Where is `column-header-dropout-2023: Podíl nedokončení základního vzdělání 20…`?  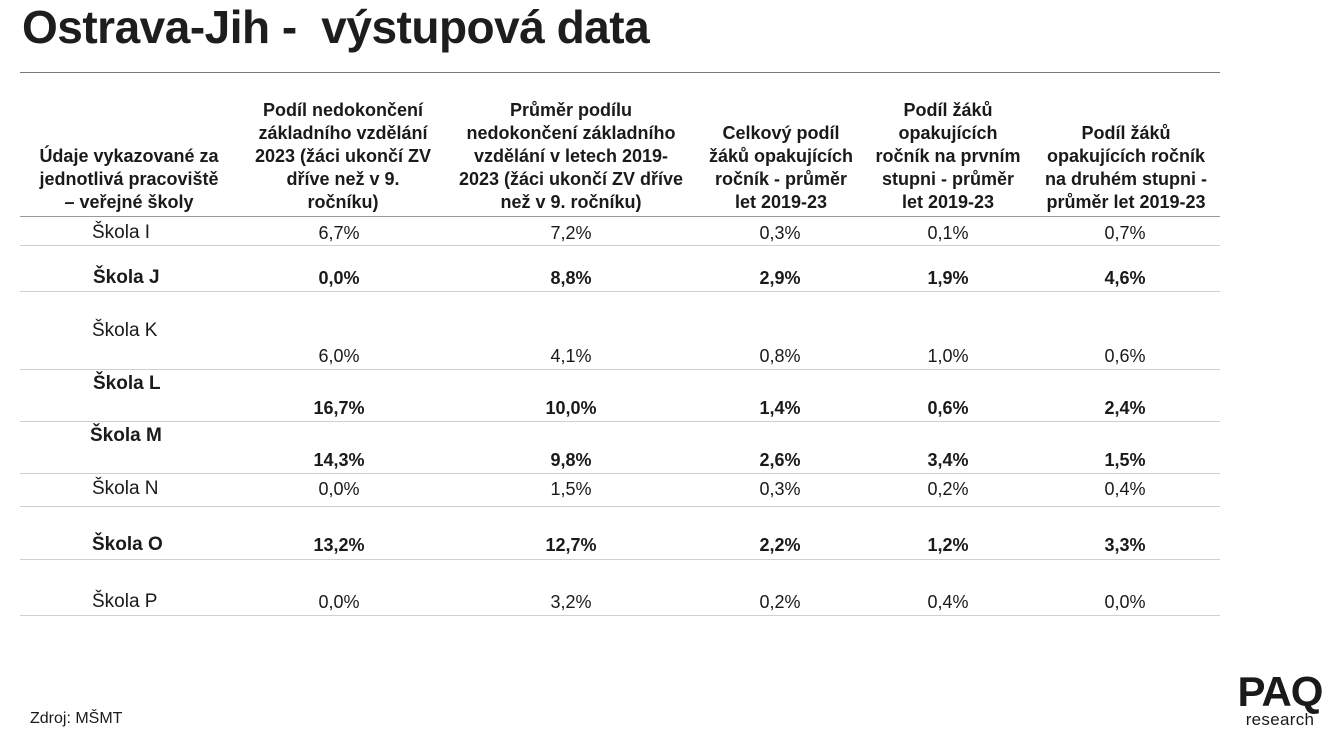
column-header-dropout-2023: Podíl nedokončení základního vzdělání 20… is located at coordinates (343, 156).